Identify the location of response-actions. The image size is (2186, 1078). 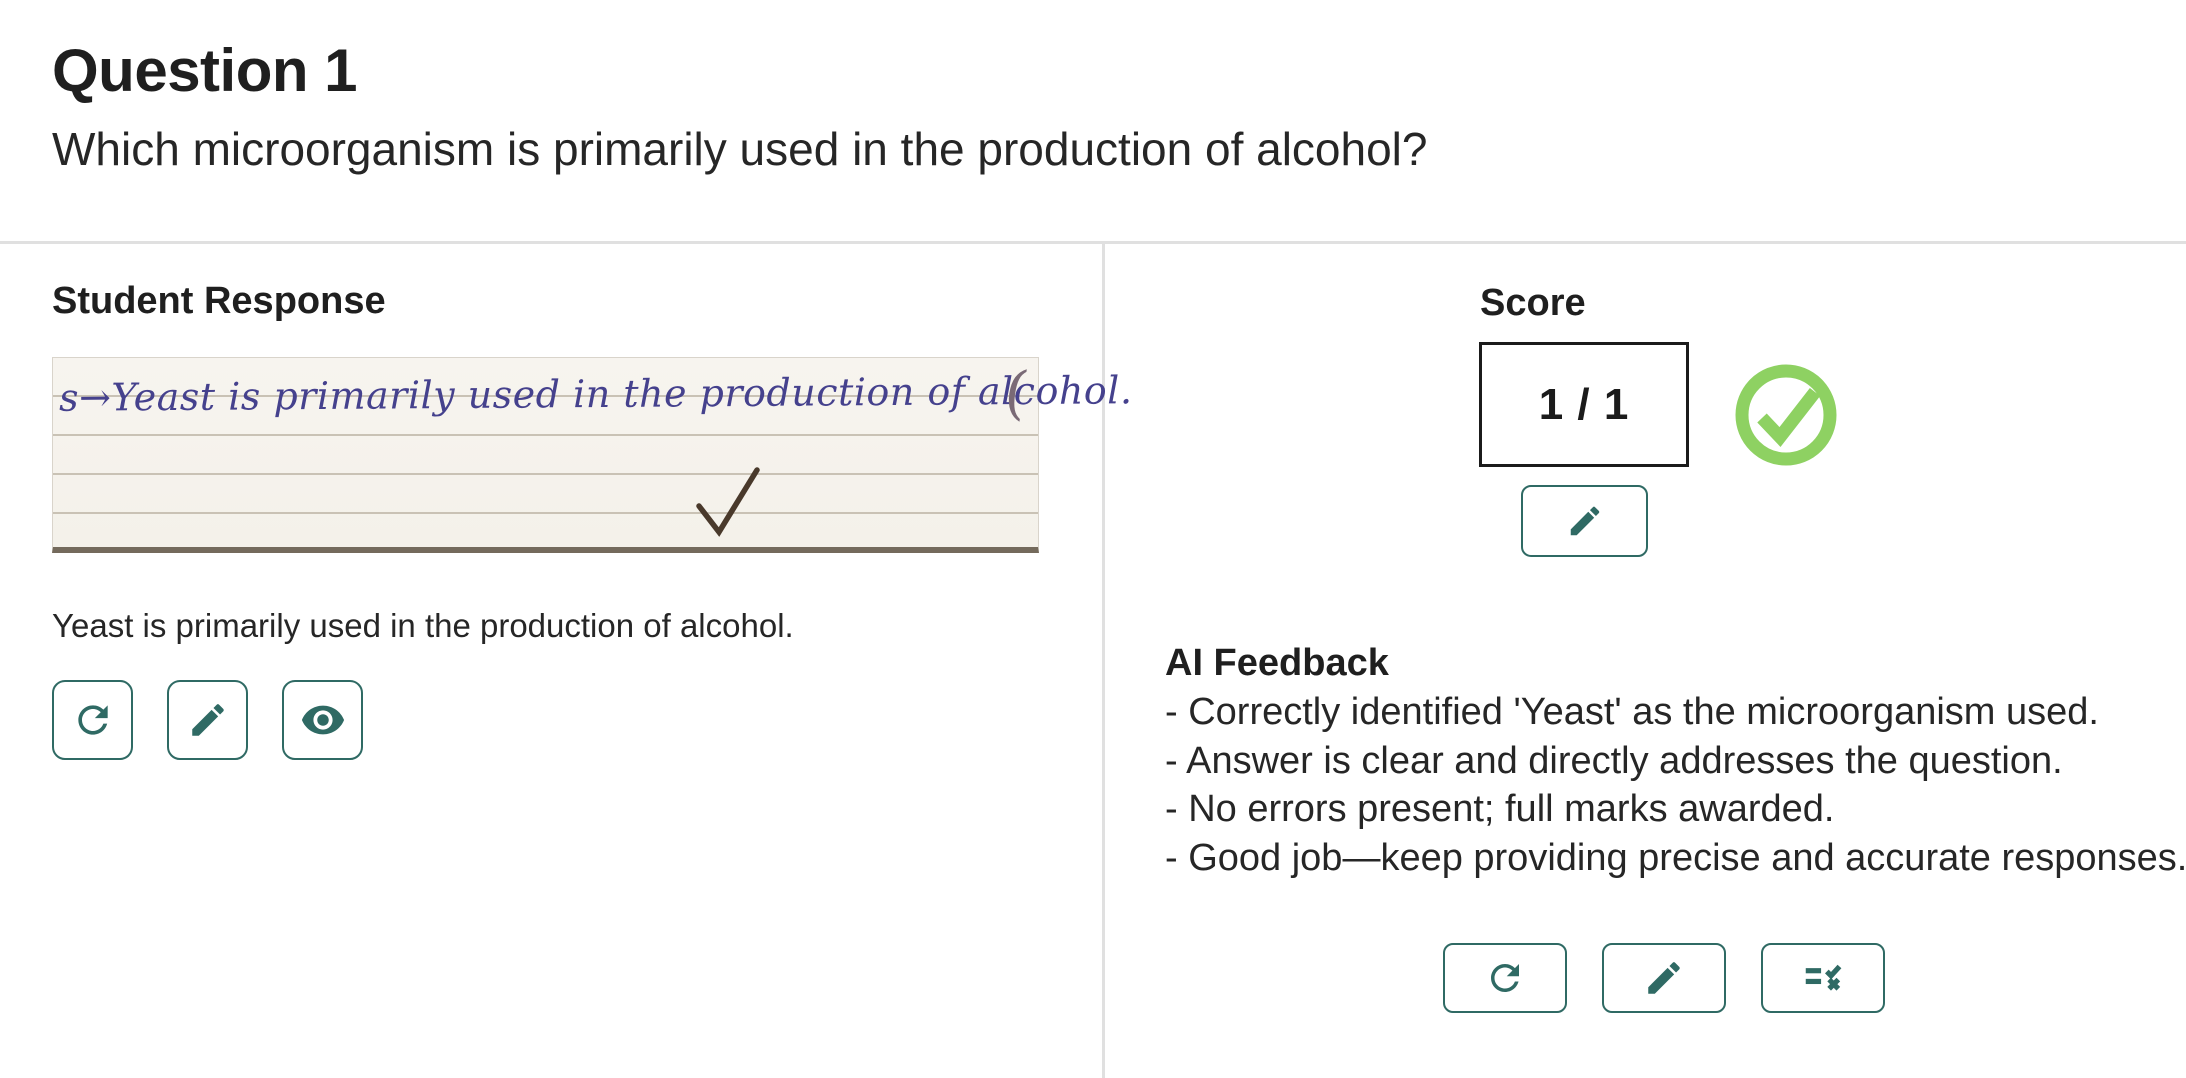
(207, 720).